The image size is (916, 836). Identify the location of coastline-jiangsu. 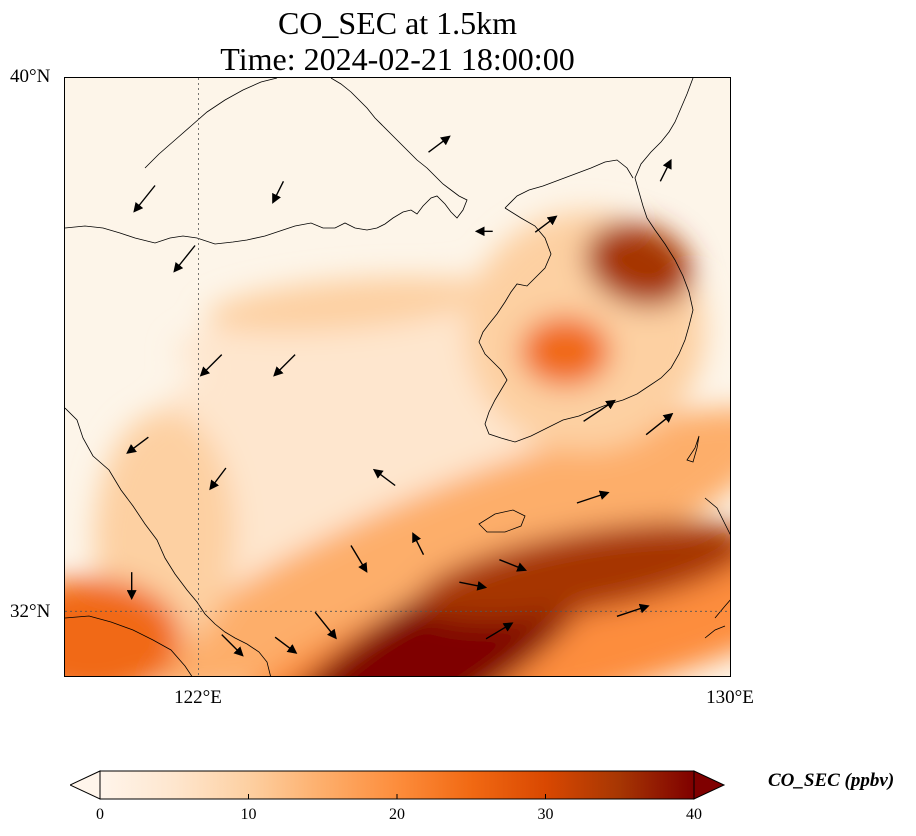
(168, 541).